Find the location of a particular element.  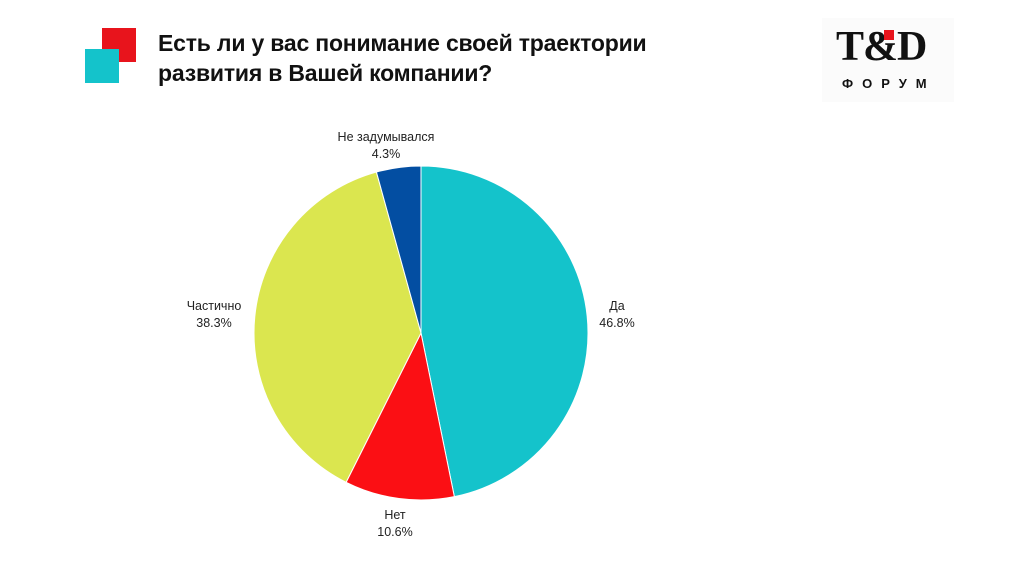

slice-value-label: 4.3% is located at coordinates (386, 154).